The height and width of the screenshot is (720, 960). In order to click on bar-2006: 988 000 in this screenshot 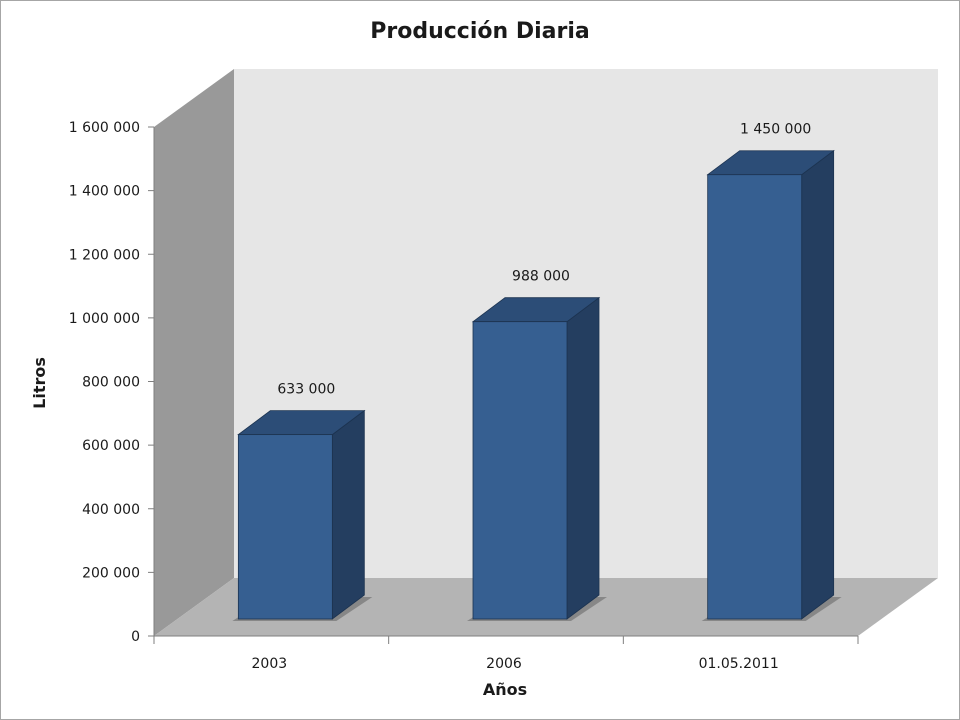, I will do `click(537, 445)`.